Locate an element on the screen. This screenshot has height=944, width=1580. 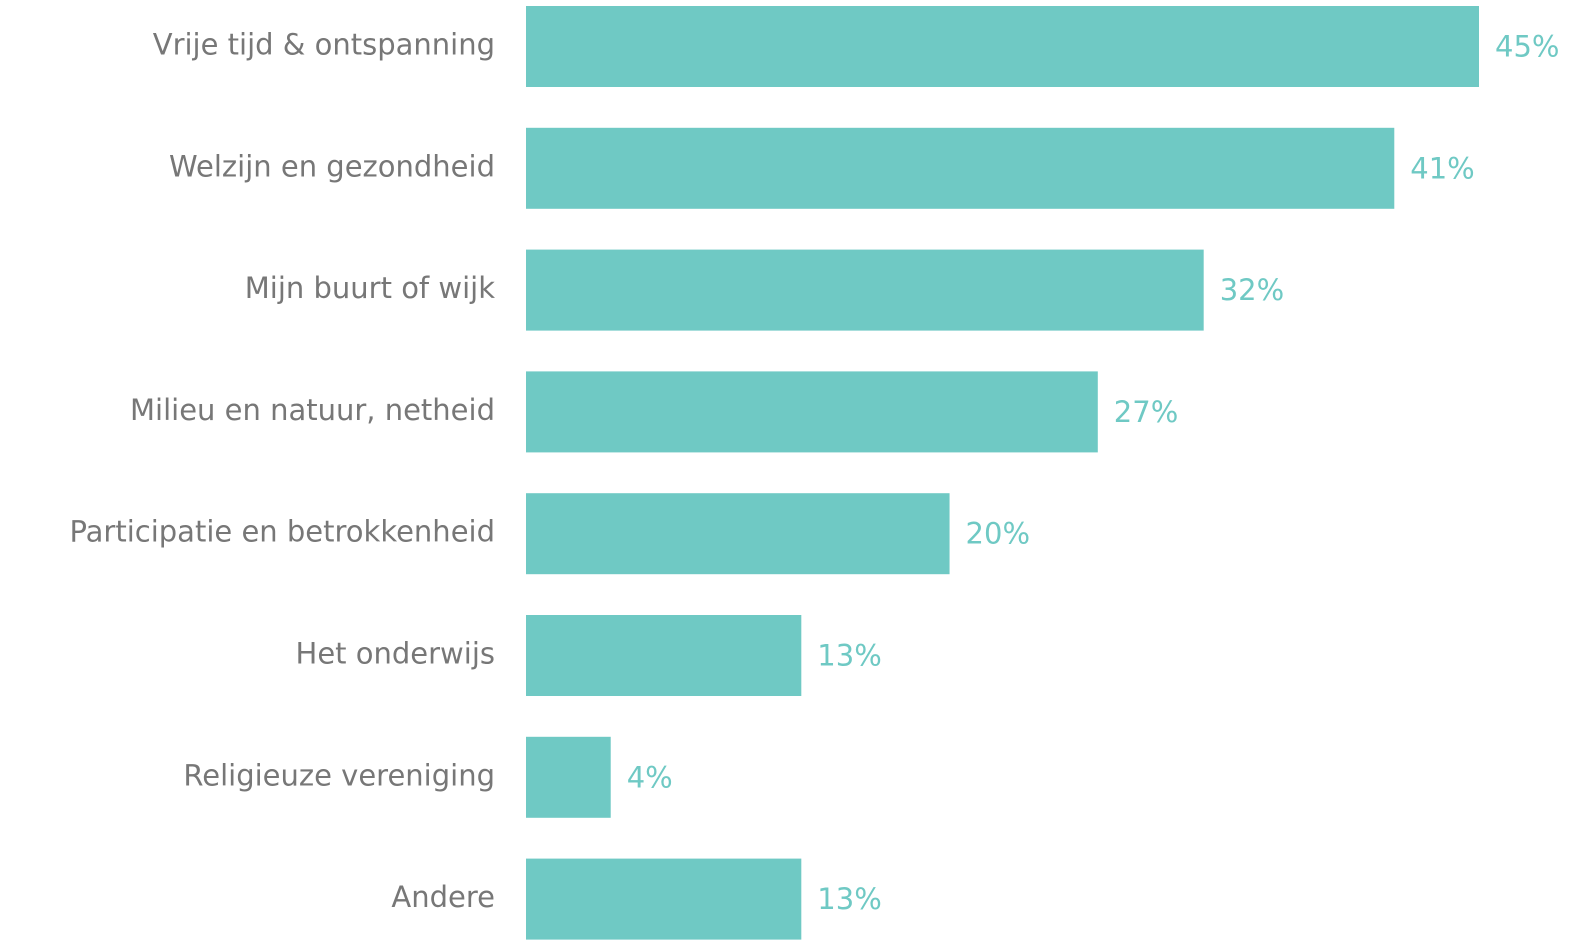
value-label: 20% is located at coordinates (998, 534).